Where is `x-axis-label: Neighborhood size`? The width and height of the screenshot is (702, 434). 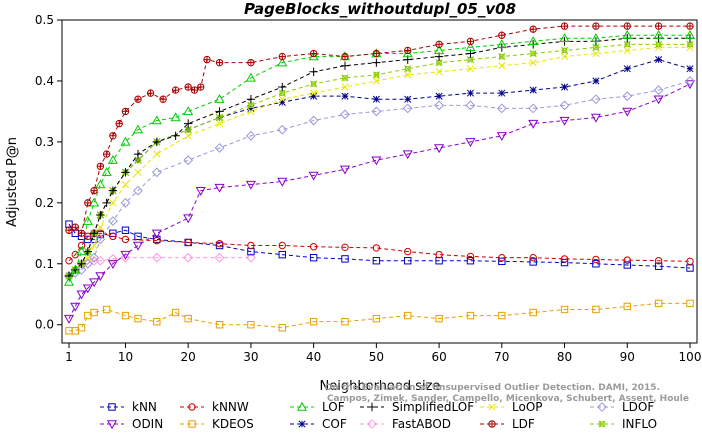 x-axis-label: Neighborhood size is located at coordinates (380, 386).